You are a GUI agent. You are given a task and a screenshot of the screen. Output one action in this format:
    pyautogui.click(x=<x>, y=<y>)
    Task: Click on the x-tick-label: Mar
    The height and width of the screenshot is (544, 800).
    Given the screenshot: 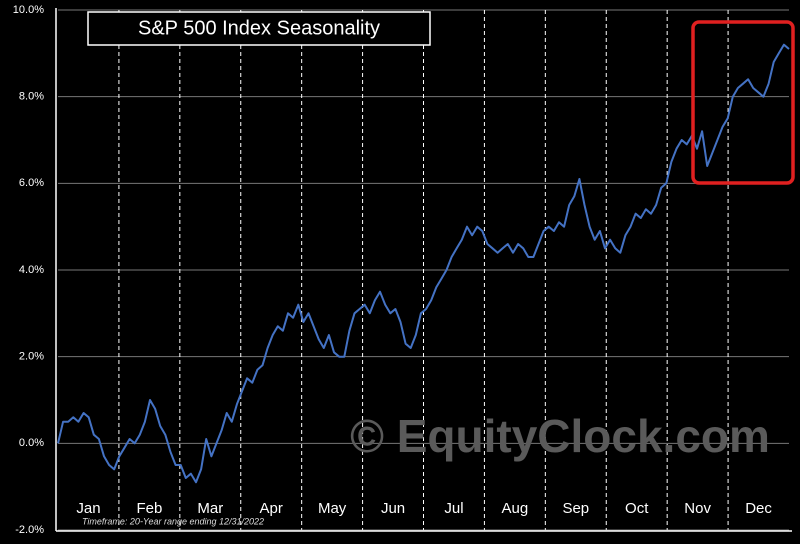 What is the action you would take?
    pyautogui.click(x=210, y=508)
    